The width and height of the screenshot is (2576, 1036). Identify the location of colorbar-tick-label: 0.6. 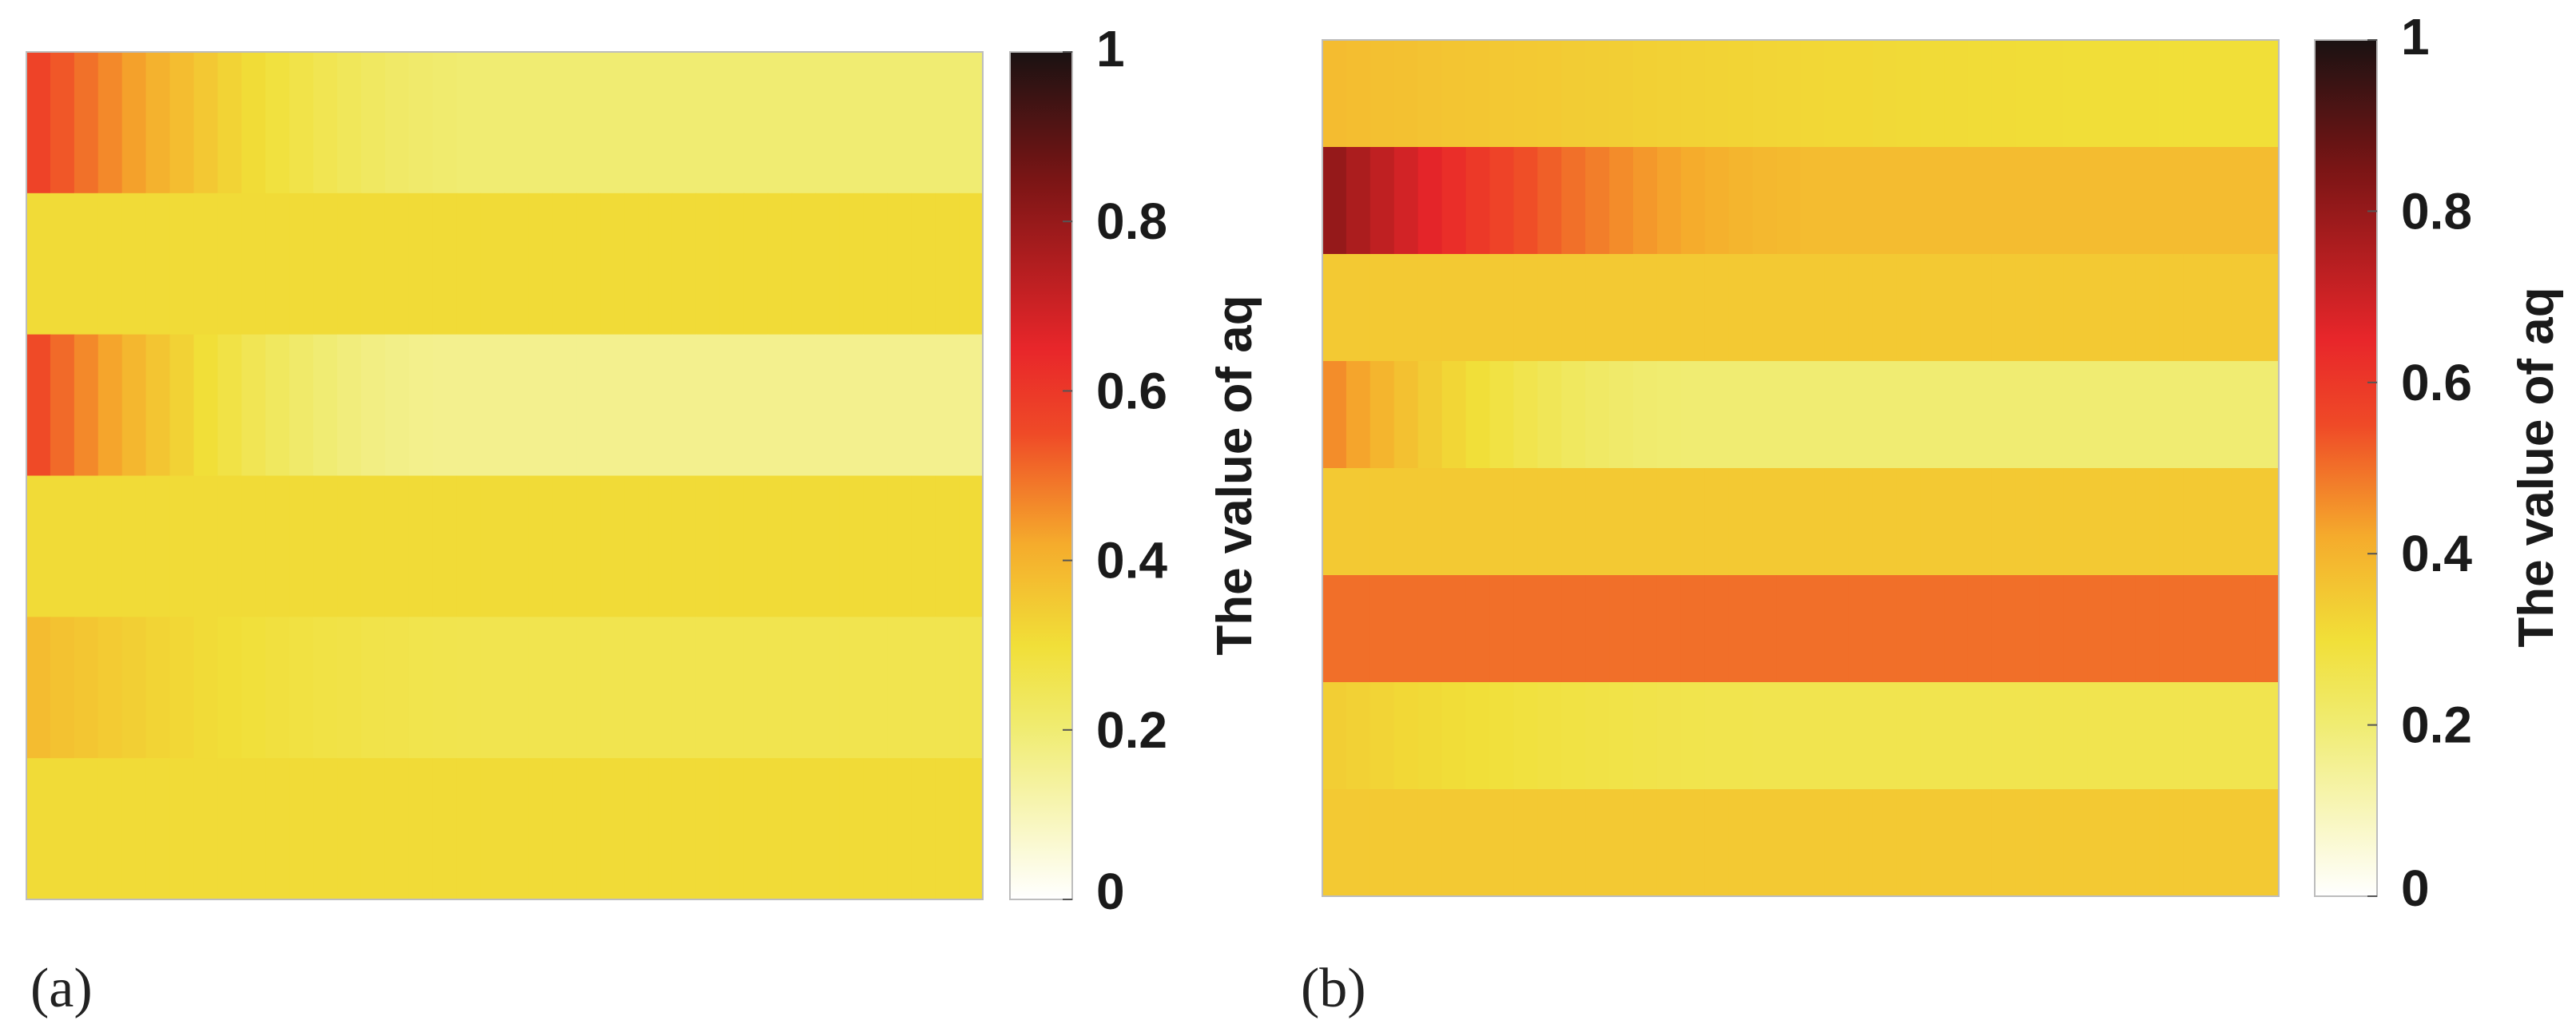
(2436, 383).